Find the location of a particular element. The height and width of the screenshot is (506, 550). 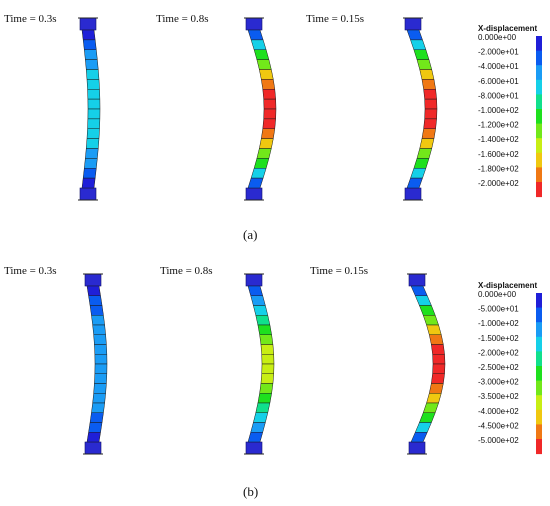

legend-tick-label: -2.000e+01 is located at coordinates (498, 52).